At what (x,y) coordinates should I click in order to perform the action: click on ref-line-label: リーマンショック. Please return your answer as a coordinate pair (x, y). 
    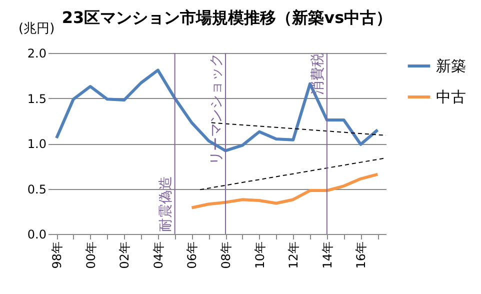
    Looking at the image, I should click on (216, 109).